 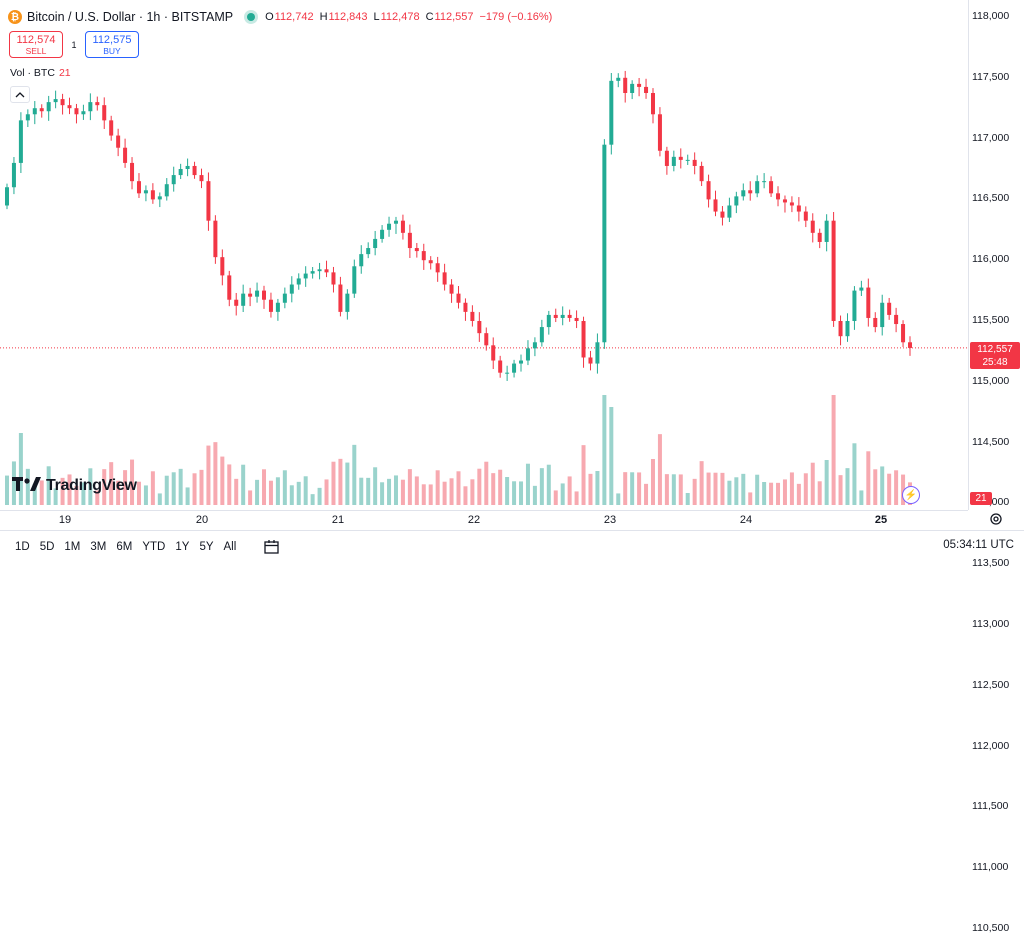 What do you see at coordinates (251, 17) in the screenshot?
I see `market-status-icon` at bounding box center [251, 17].